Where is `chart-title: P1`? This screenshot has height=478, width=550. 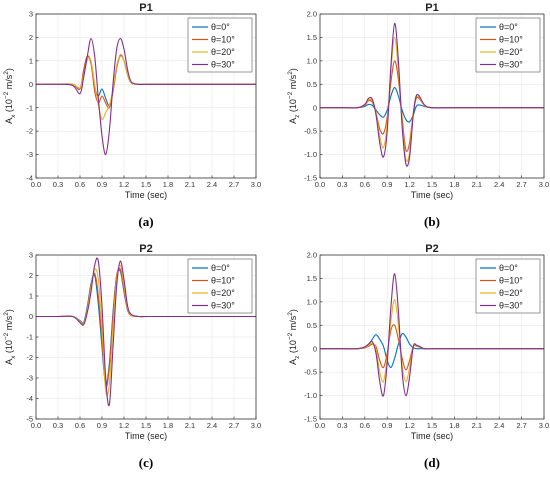 chart-title: P1 is located at coordinates (145, 8).